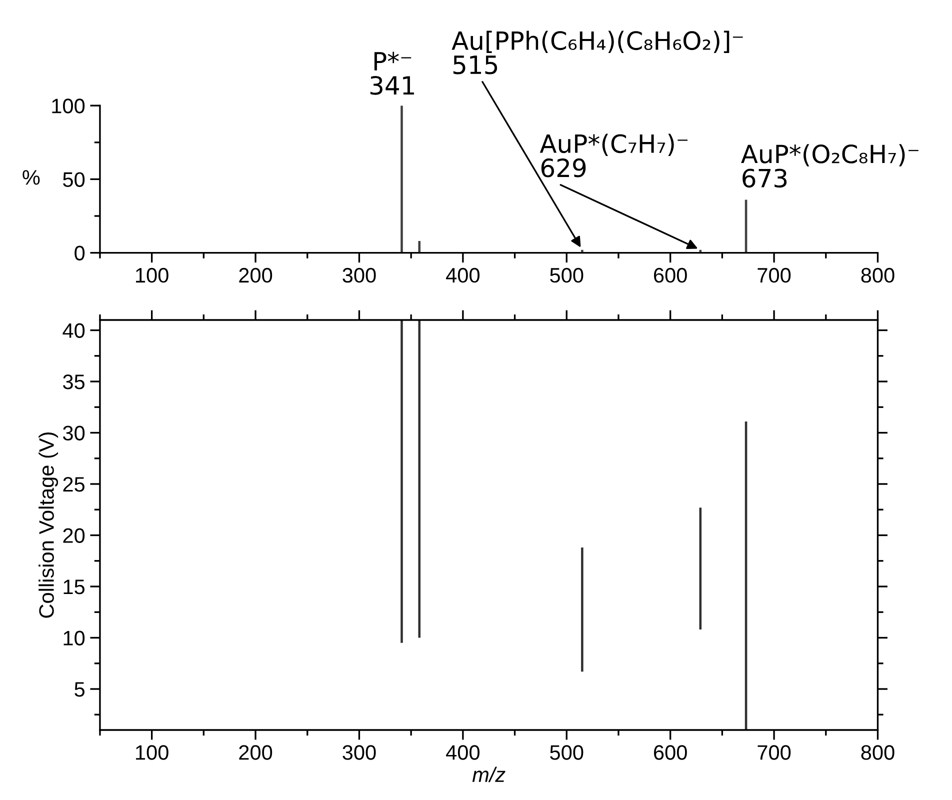 The height and width of the screenshot is (800, 952). What do you see at coordinates (74, 536) in the screenshot?
I see `y-tick-label: 20` at bounding box center [74, 536].